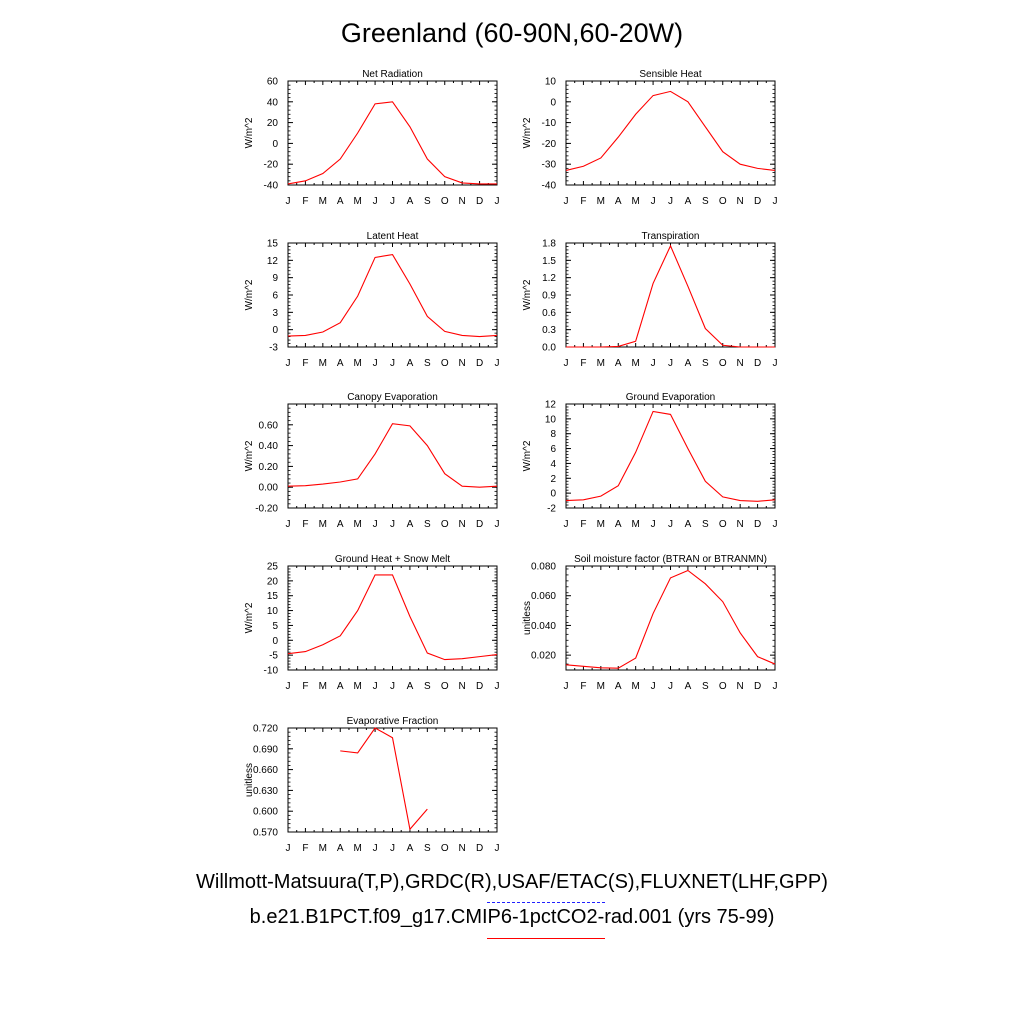 The width and height of the screenshot is (1024, 1024). I want to click on y-tick-label: 15, so click(273, 244).